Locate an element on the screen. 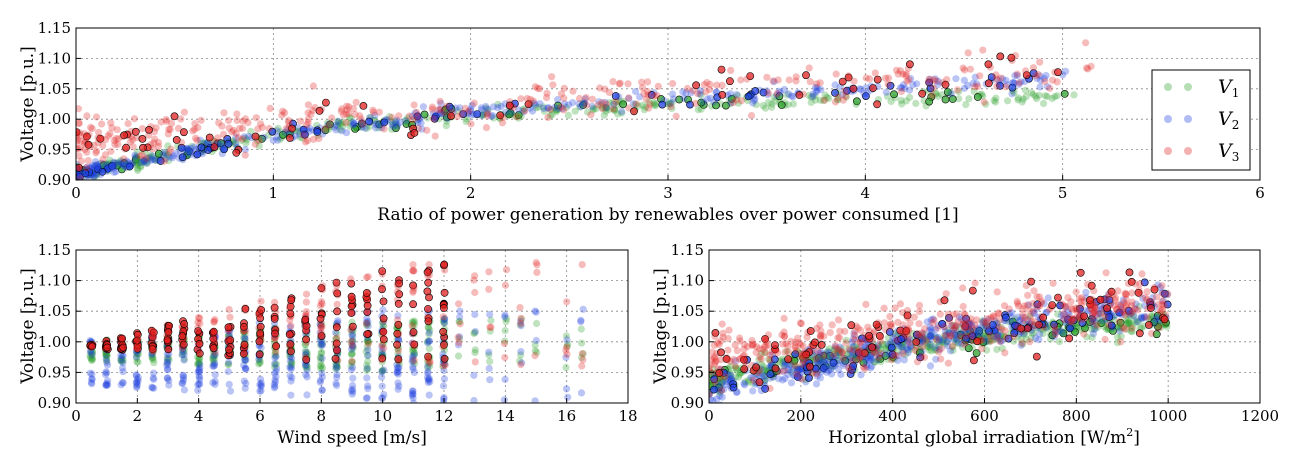 Image resolution: width=1296 pixels, height=468 pixels. legend-sub-v3: 3 is located at coordinates (1236, 157).